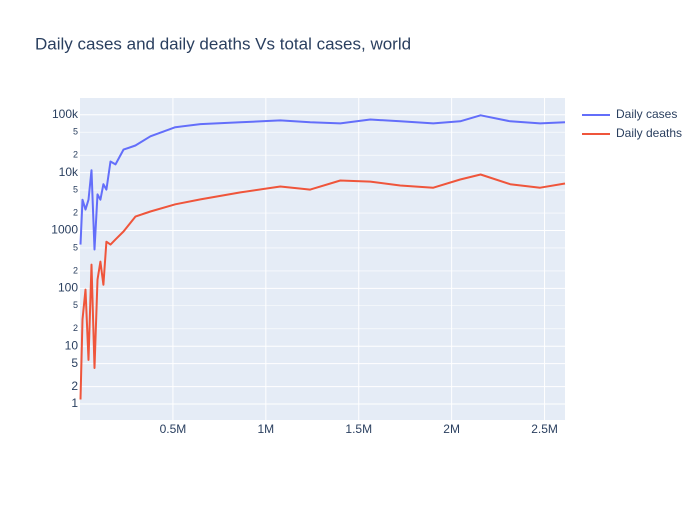 The height and width of the screenshot is (505, 700). Describe the element at coordinates (649, 133) in the screenshot. I see `legend-label: Daily deaths` at that location.